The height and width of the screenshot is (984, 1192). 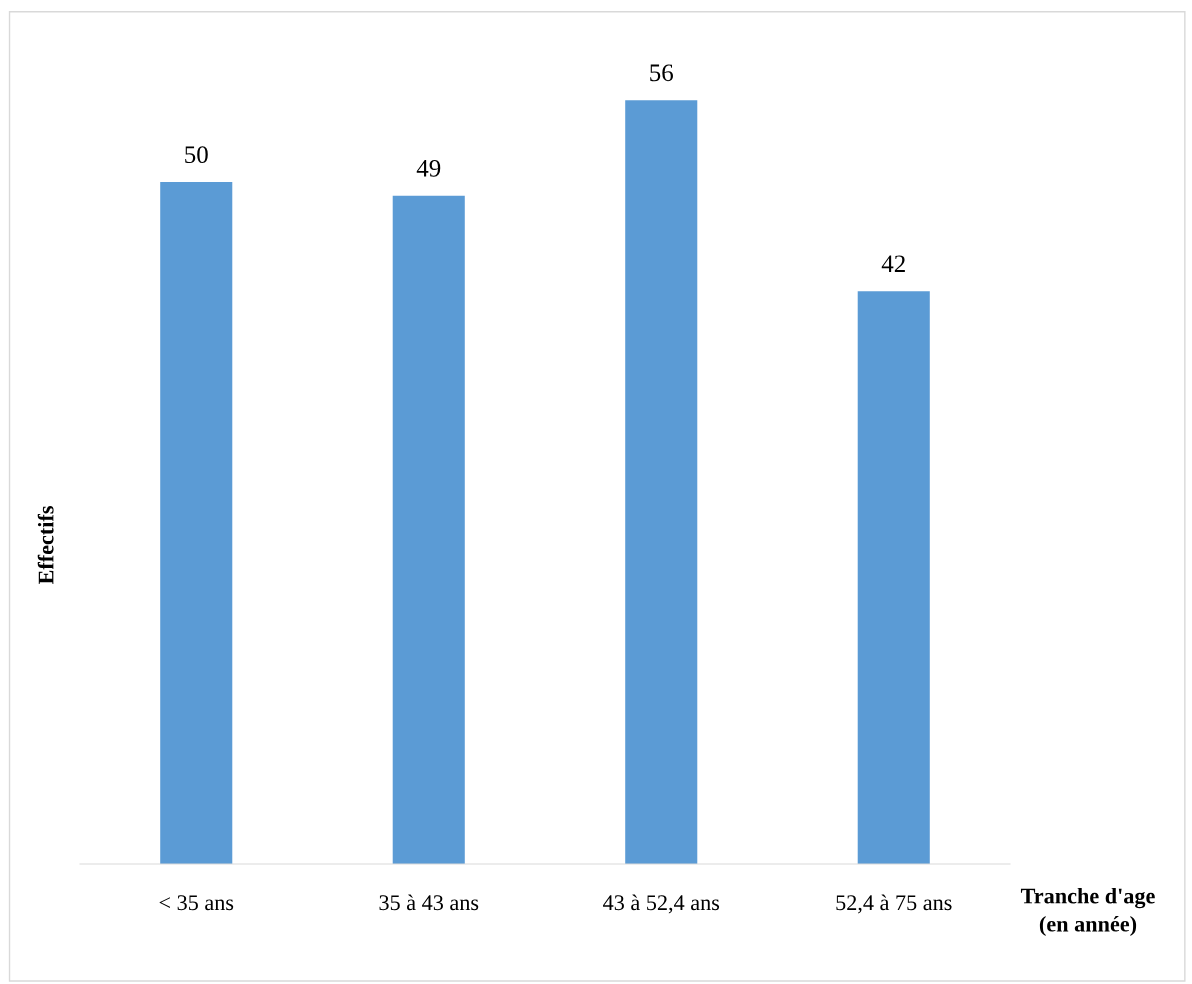 I want to click on y-axis-title: Effectifs, so click(x=45, y=545).